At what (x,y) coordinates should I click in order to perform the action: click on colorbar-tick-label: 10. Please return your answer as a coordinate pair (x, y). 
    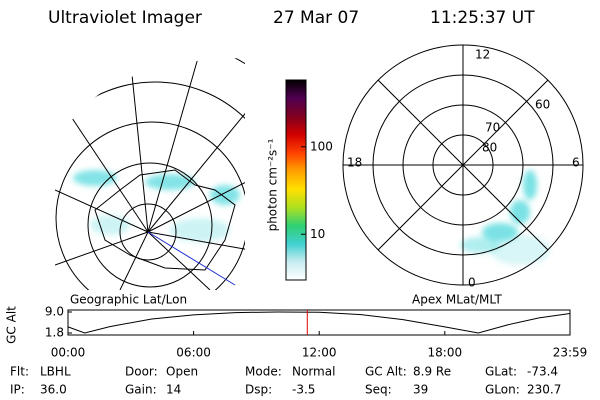
    Looking at the image, I should click on (317, 234).